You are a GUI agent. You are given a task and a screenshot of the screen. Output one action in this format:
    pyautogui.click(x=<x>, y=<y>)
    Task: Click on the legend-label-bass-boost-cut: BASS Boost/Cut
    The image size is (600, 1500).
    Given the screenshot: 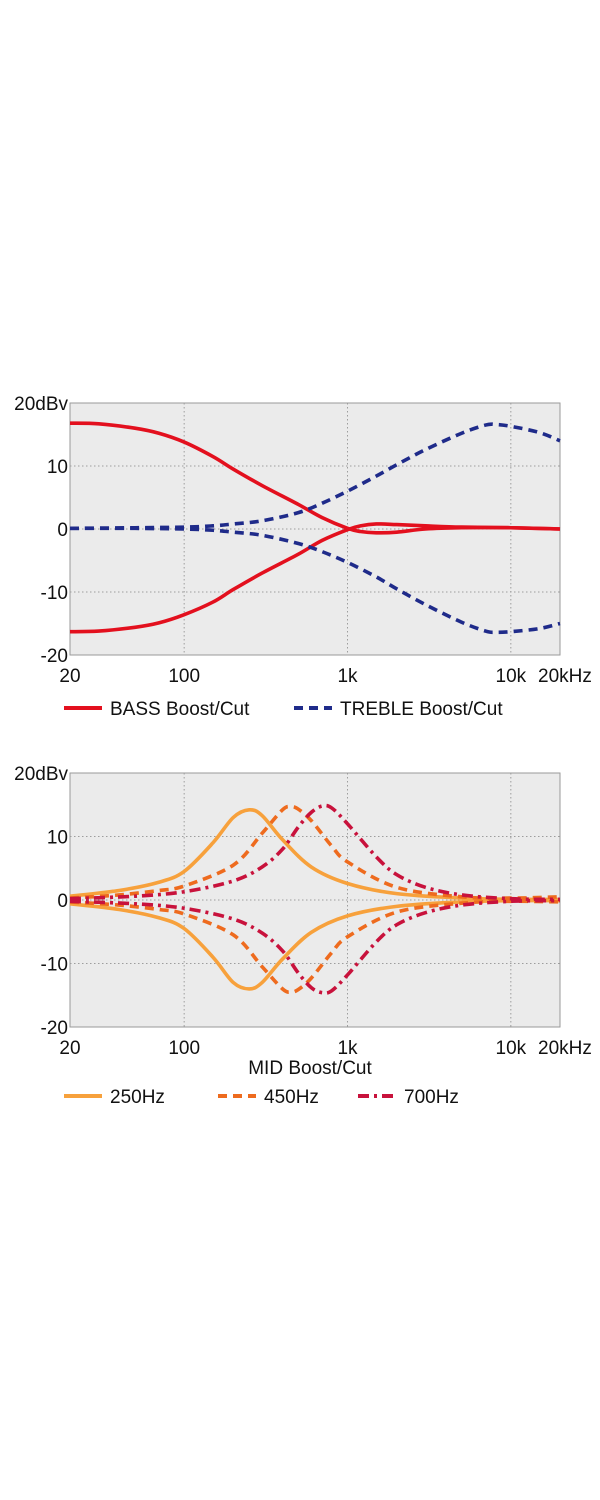 What is the action you would take?
    pyautogui.click(x=180, y=709)
    